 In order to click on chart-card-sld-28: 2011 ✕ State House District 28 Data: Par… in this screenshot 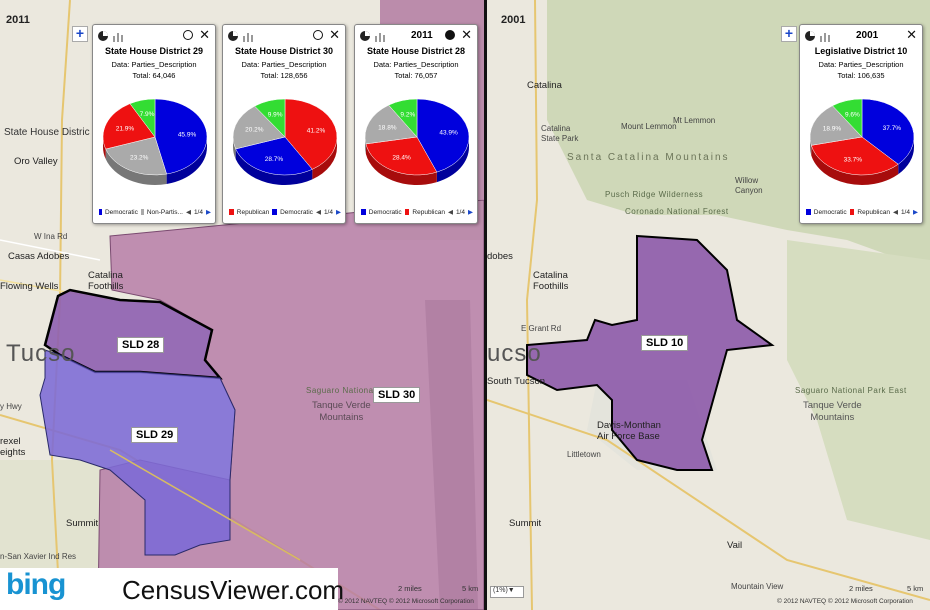, I will do `click(416, 124)`.